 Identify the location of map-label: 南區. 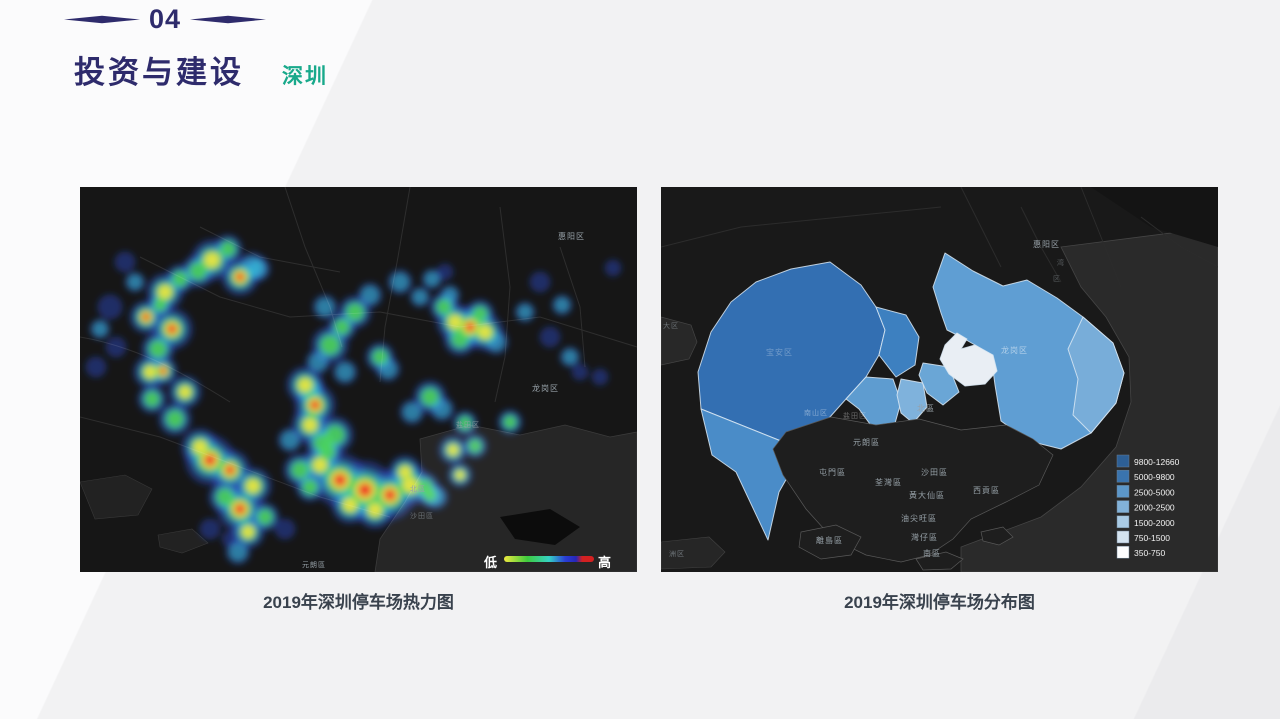
(932, 553).